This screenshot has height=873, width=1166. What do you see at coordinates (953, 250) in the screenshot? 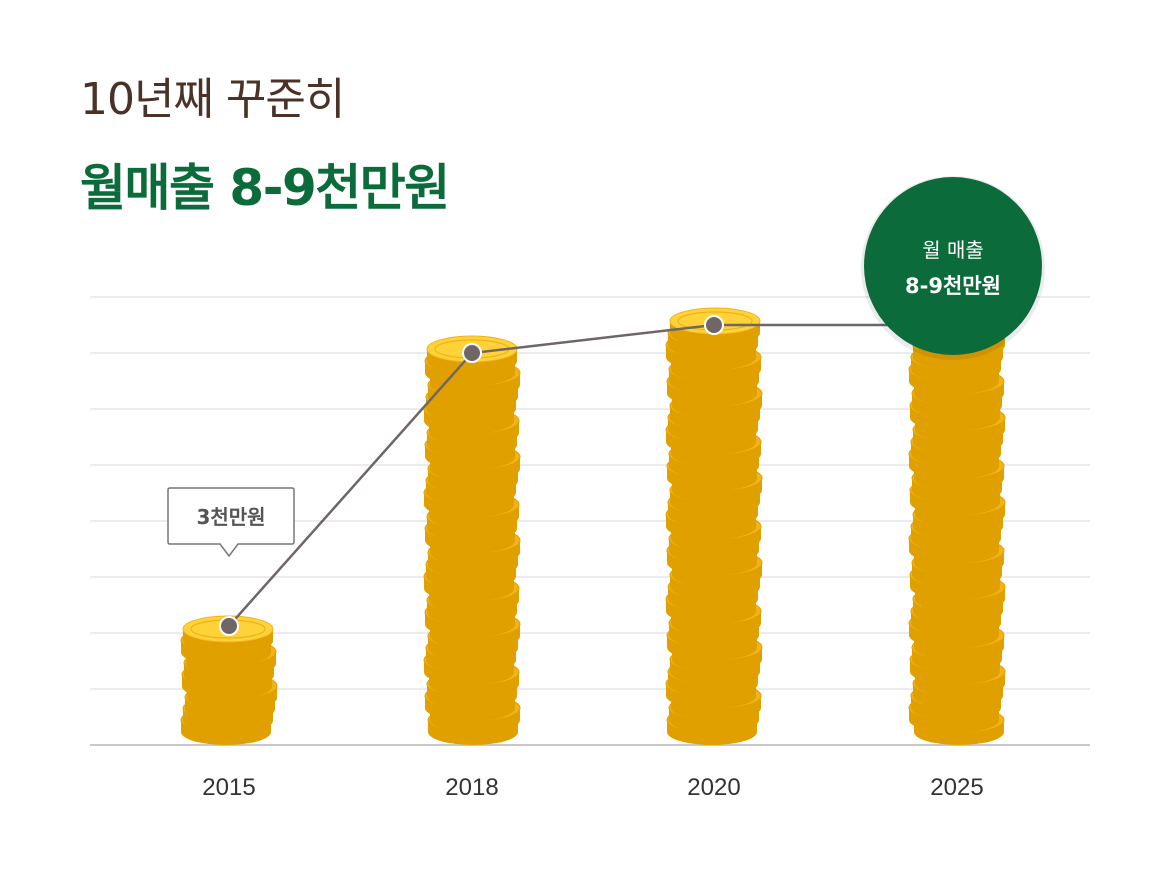
I see `badge-label-top: 월 매출` at bounding box center [953, 250].